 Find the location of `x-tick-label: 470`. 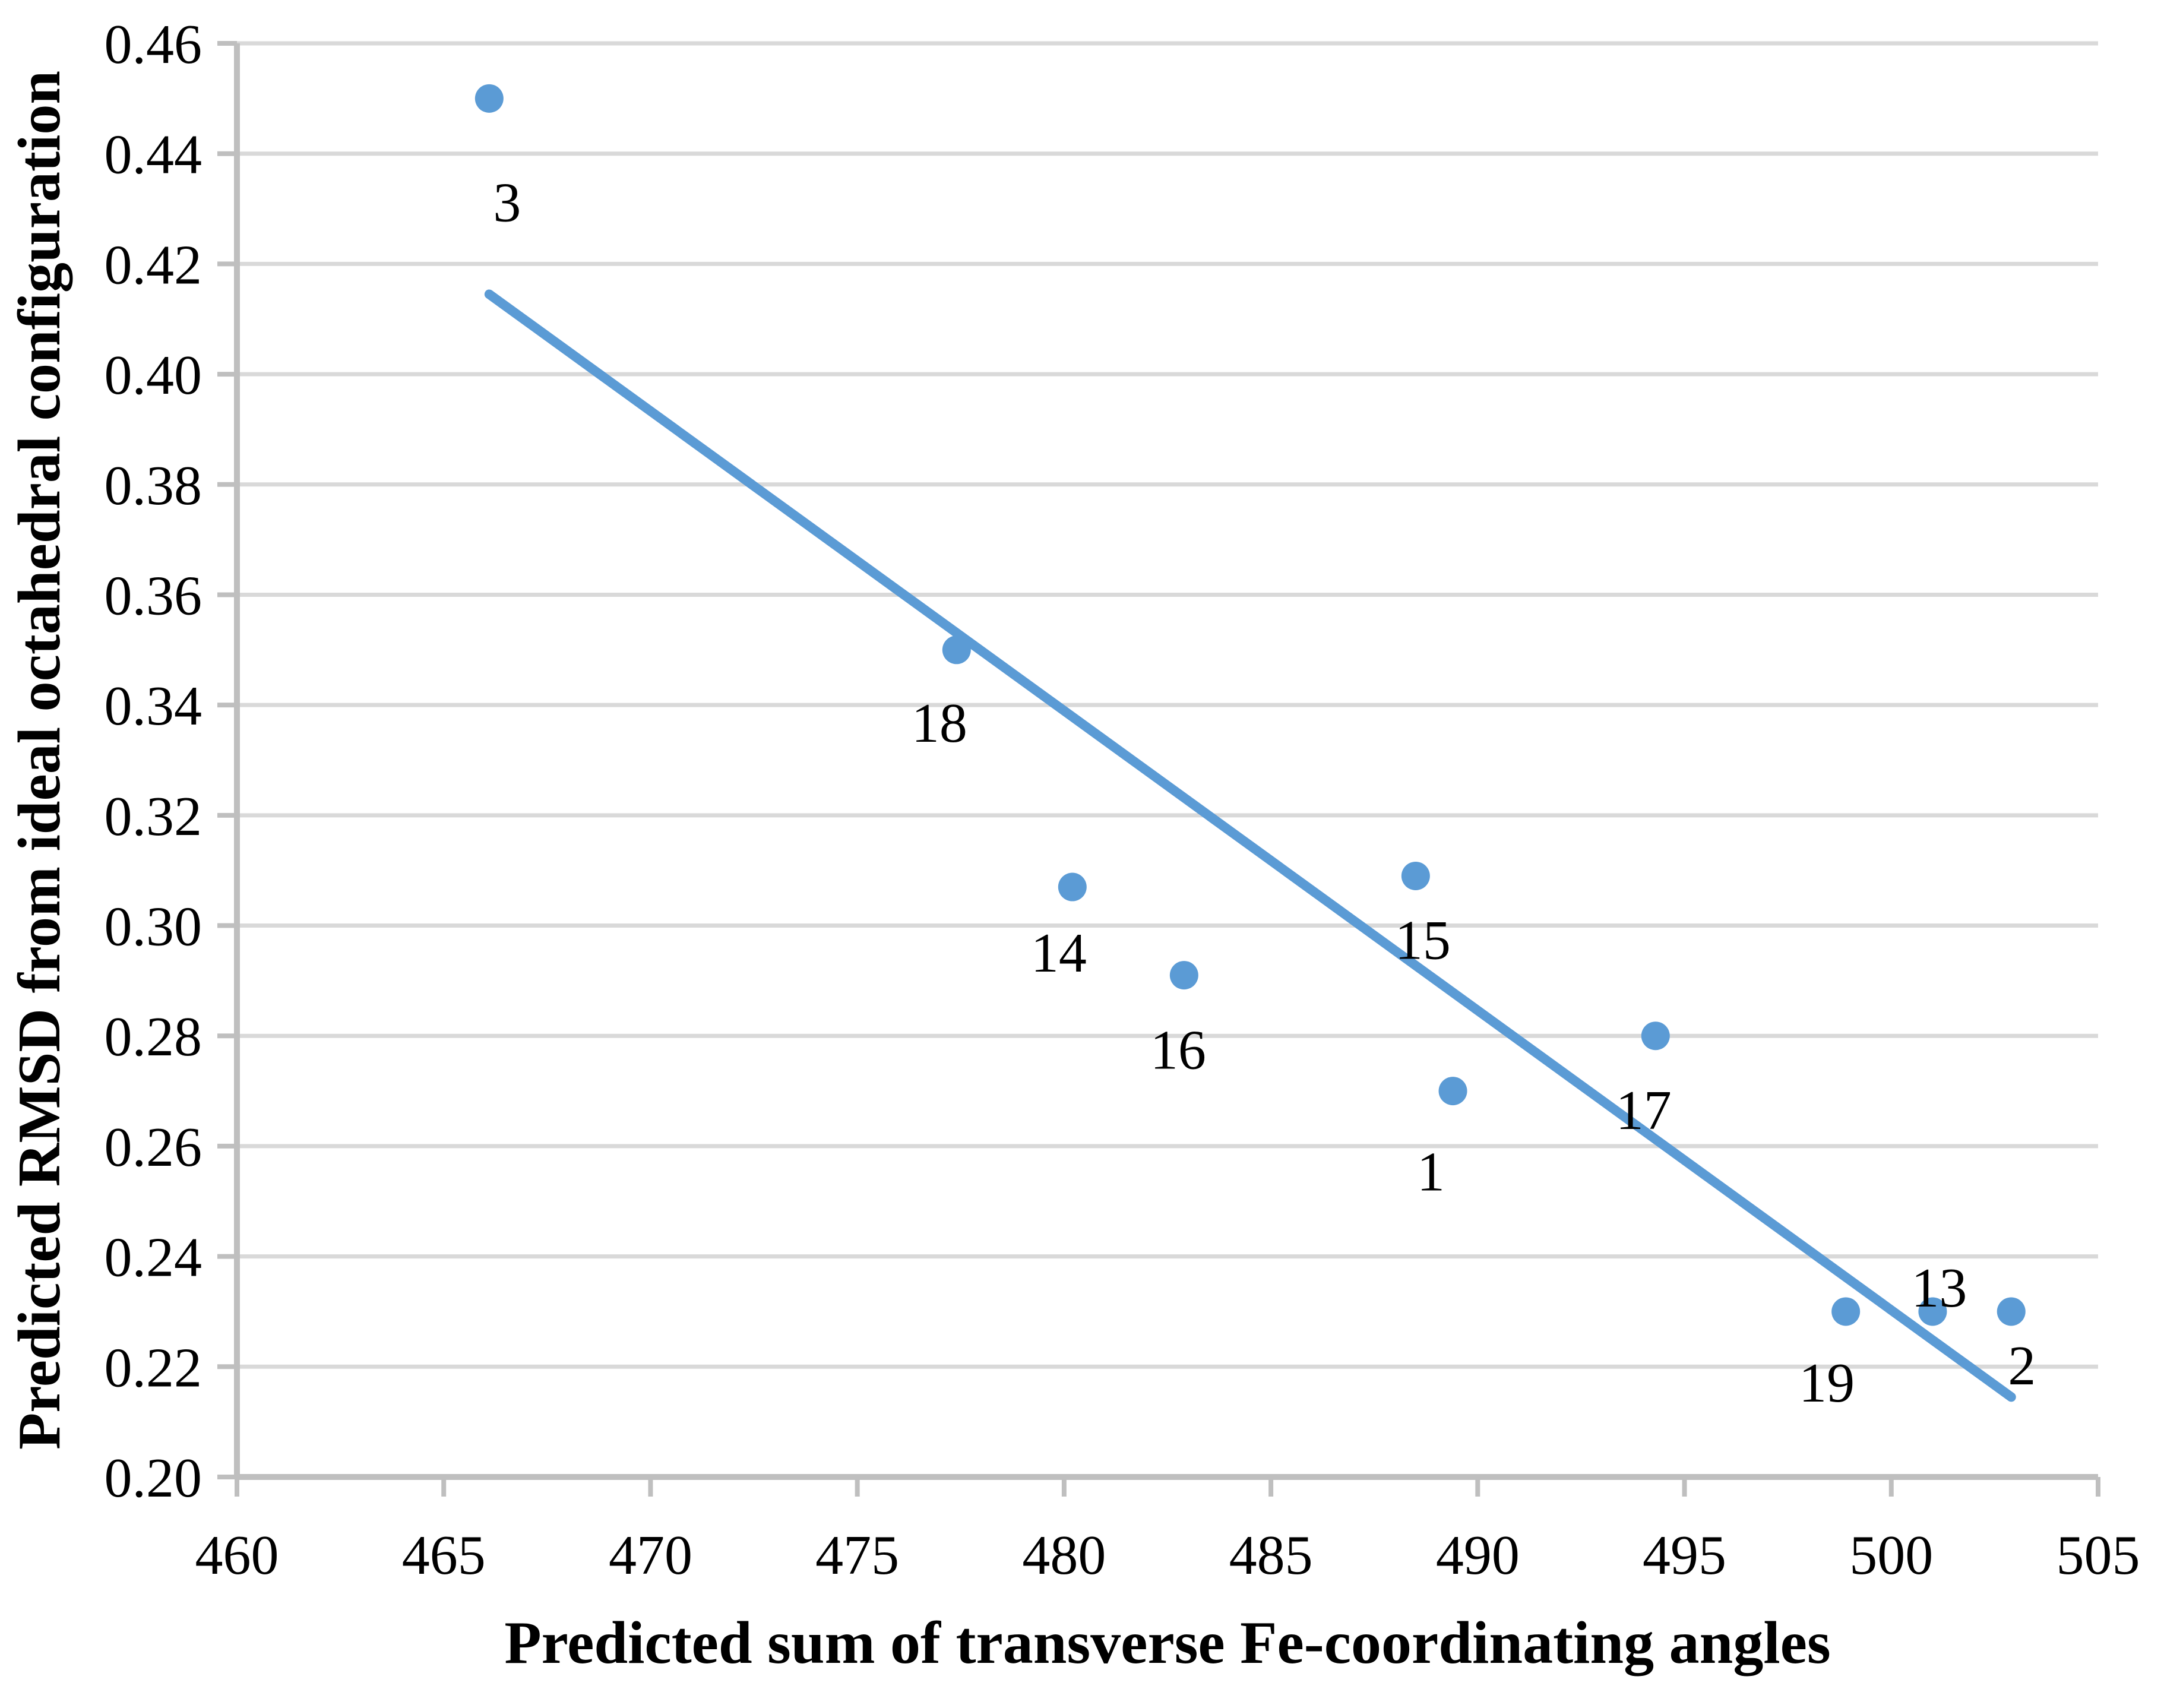

x-tick-label: 470 is located at coordinates (650, 1555).